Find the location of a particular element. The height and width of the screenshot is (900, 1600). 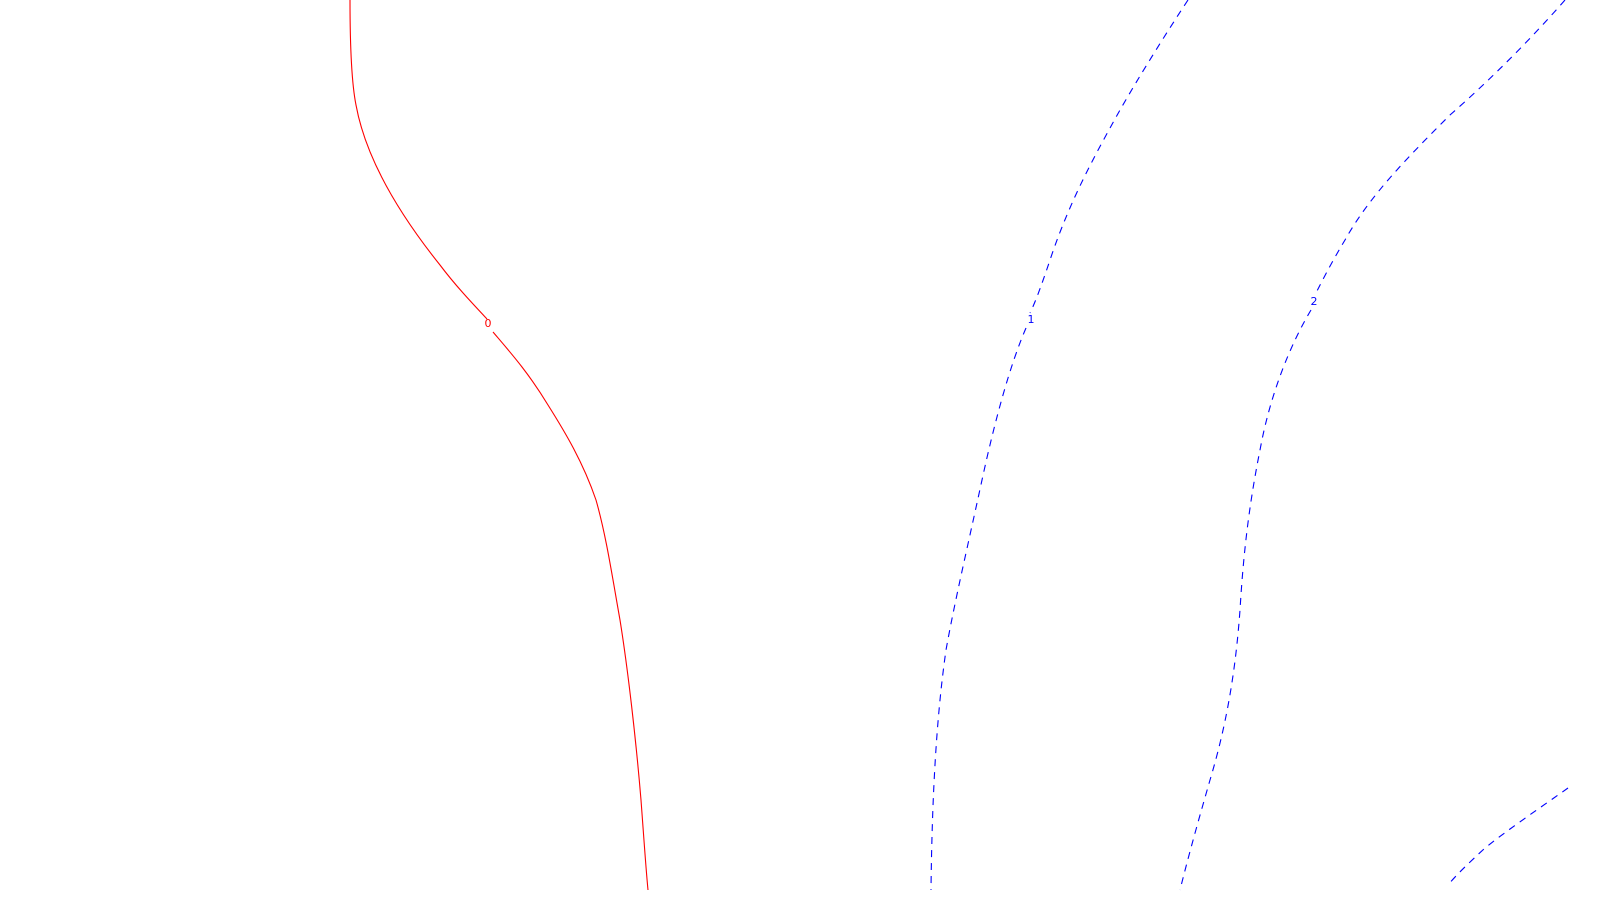

contour-label-1: 1 is located at coordinates (1031, 319).